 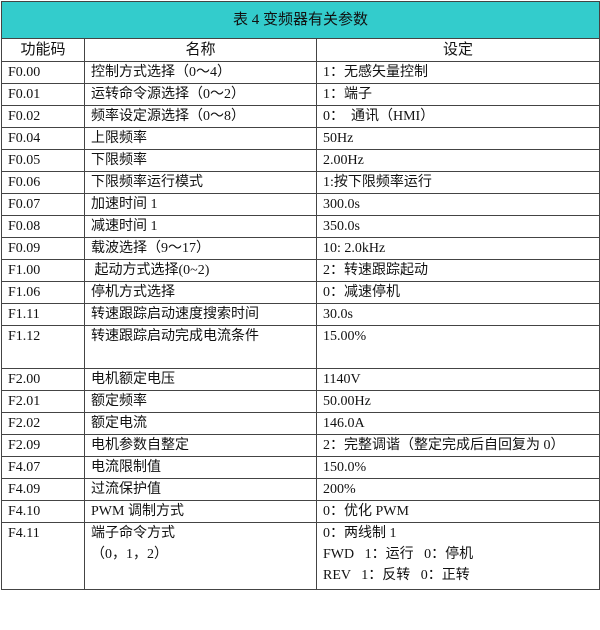 What do you see at coordinates (457, 204) in the screenshot?
I see `cell-setting: 300.0s` at bounding box center [457, 204].